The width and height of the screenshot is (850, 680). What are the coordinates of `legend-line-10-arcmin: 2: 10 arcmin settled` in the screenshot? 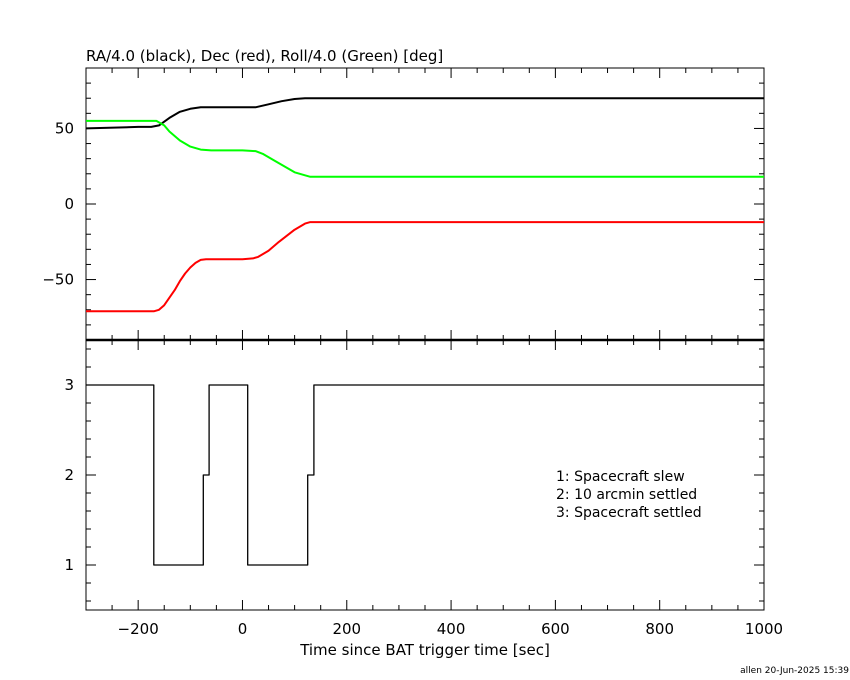 It's located at (626, 495).